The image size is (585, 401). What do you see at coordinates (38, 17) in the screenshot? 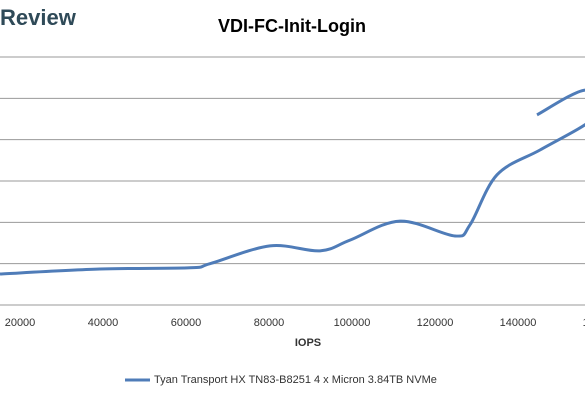
I see `watermark: Review` at bounding box center [38, 17].